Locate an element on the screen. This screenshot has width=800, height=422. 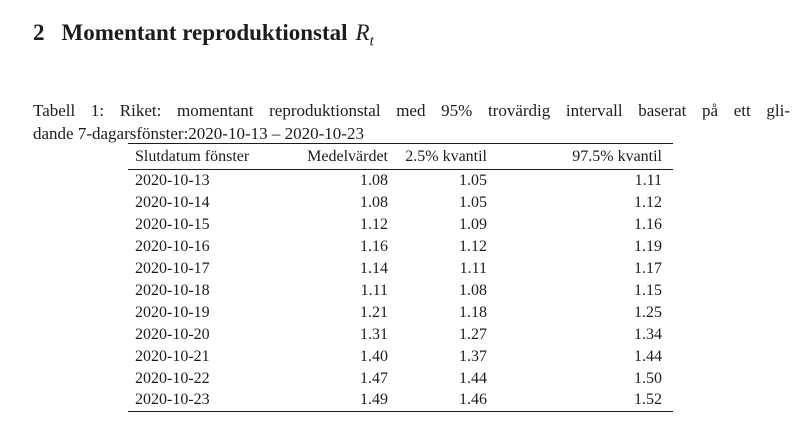
table-row: 2020-10-16 1.16 1.12 1.19 is located at coordinates (400, 247).